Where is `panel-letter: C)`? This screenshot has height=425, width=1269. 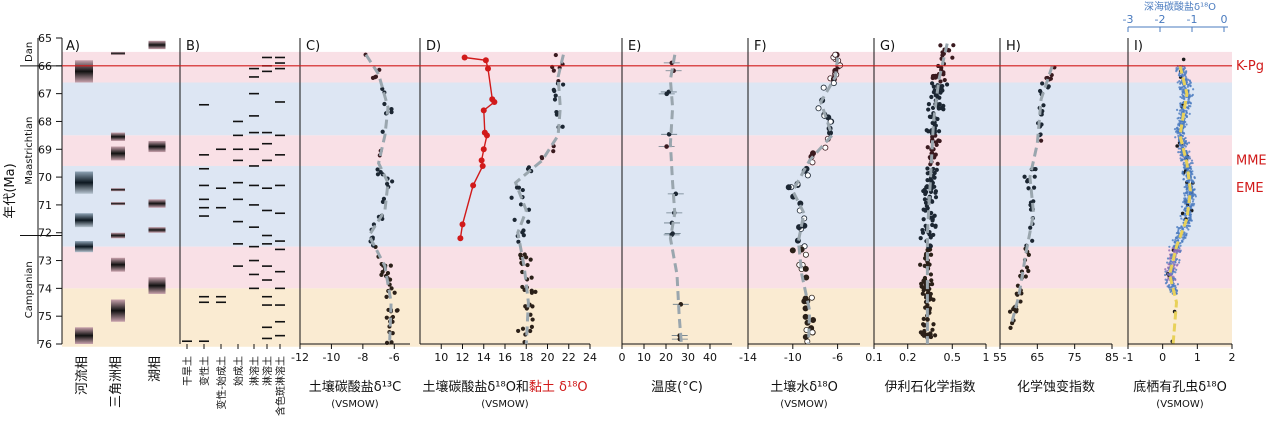
panel-letter: C) is located at coordinates (313, 46).